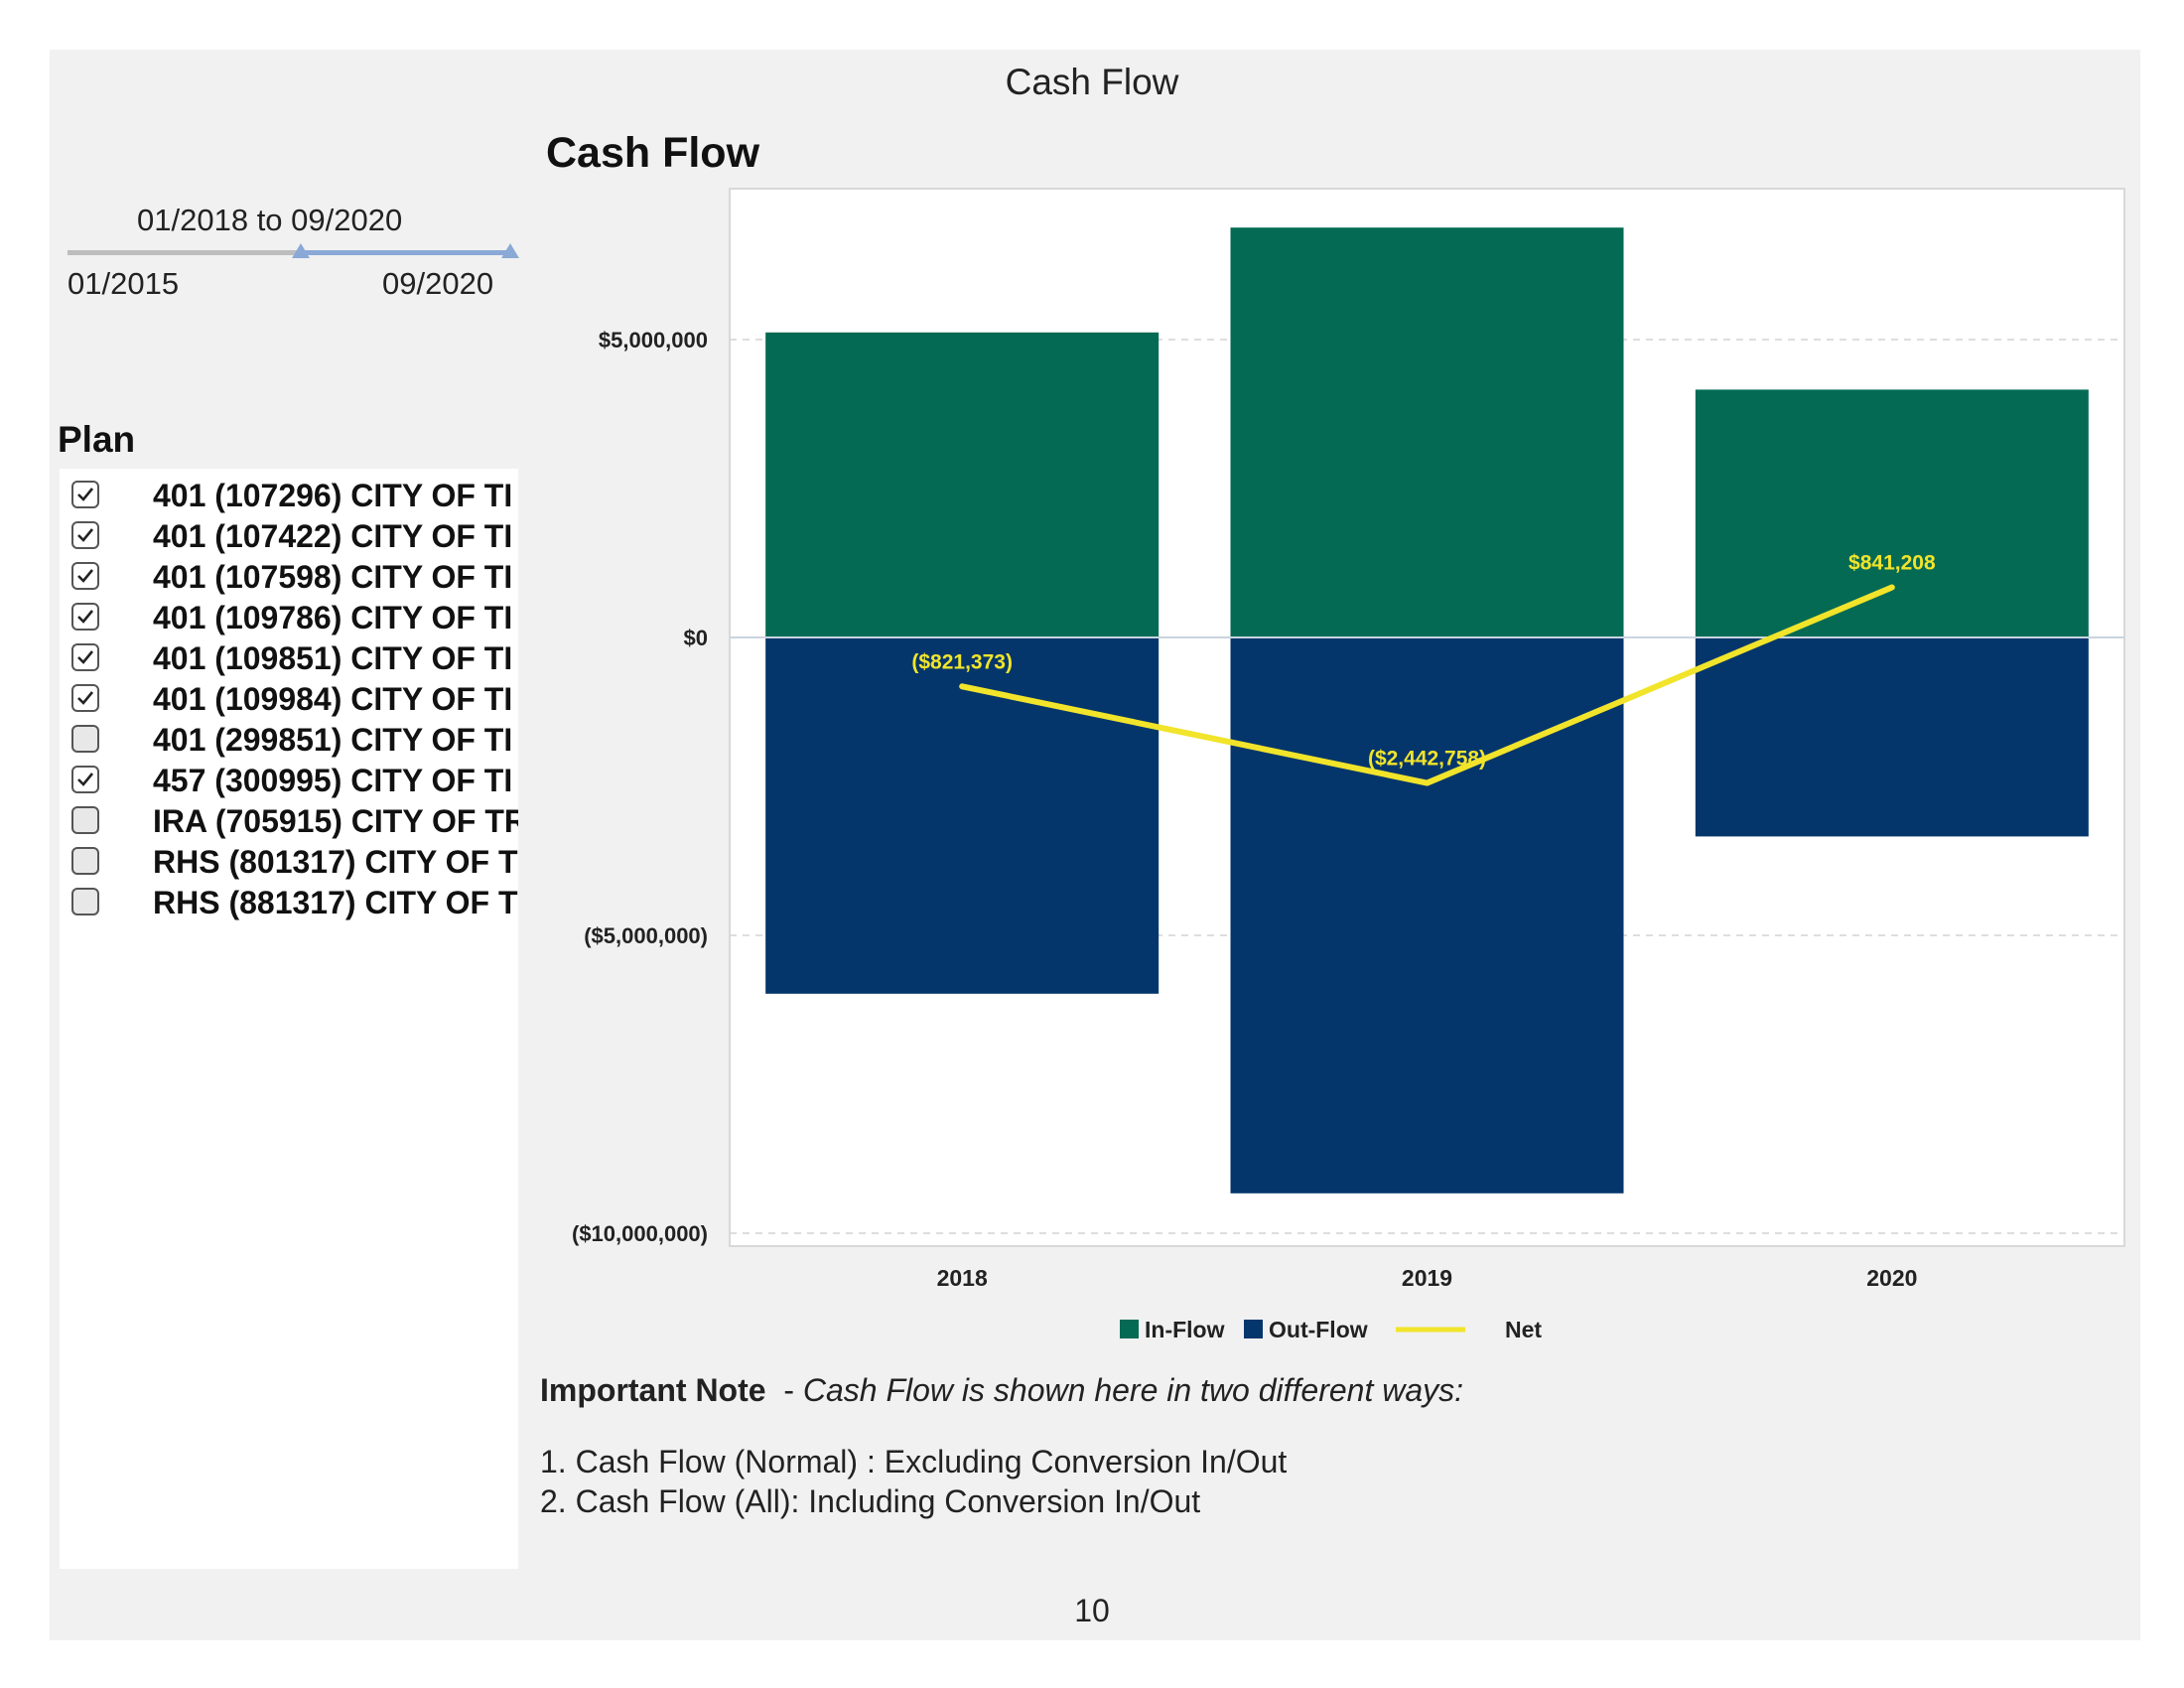 This screenshot has height=1688, width=2184. Describe the element at coordinates (438, 283) in the screenshot. I see `date-slider-max-label: 09/2020` at that location.